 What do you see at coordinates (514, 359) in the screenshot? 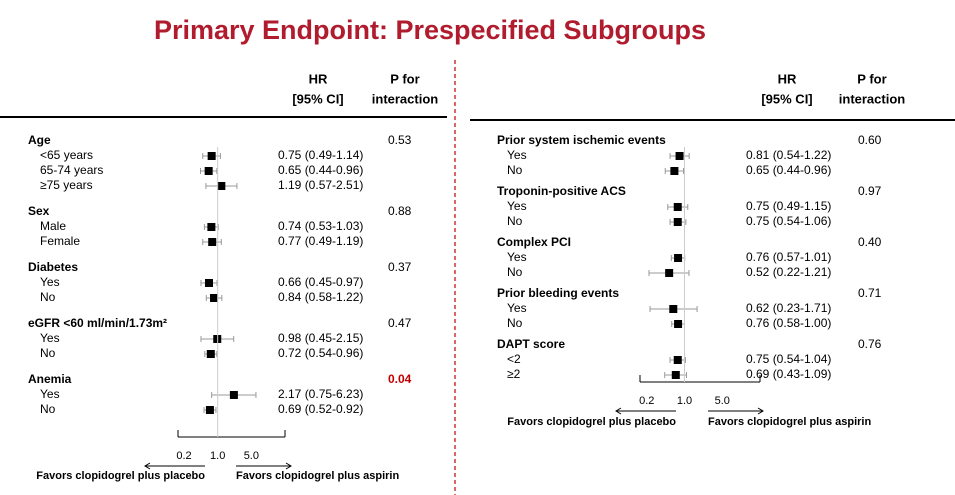
I see `row-label: <2` at bounding box center [514, 359].